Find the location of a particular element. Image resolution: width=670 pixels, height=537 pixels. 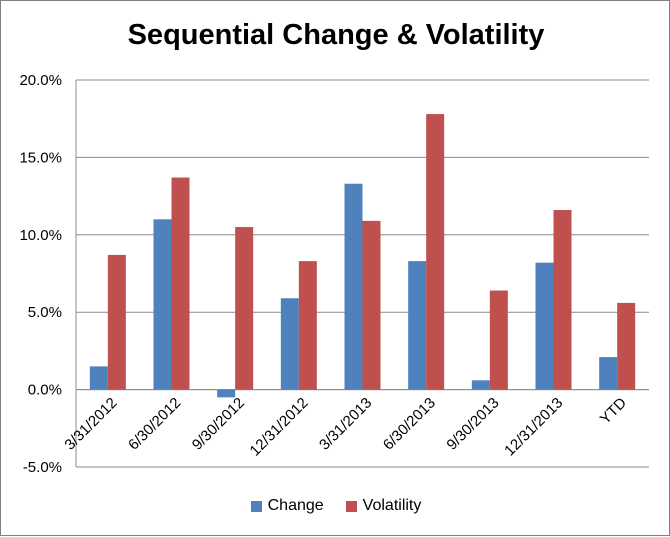

x-tick-label: 6/30/2013 is located at coordinates (409, 423).